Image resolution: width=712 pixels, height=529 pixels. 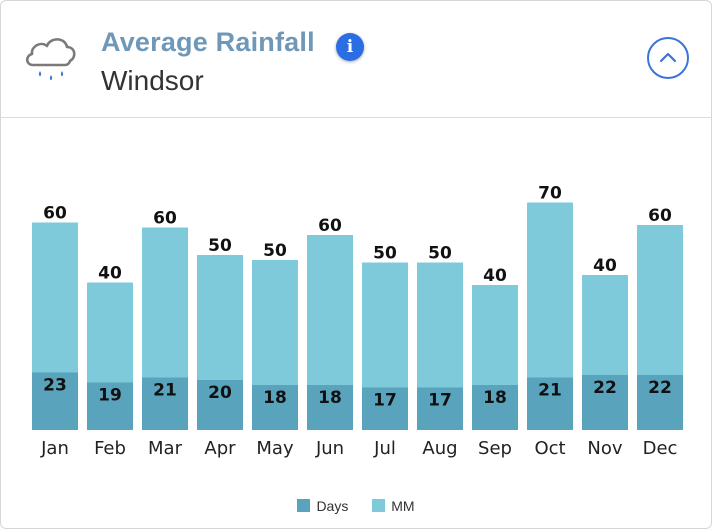 I want to click on bar-days-aug, so click(x=440, y=409).